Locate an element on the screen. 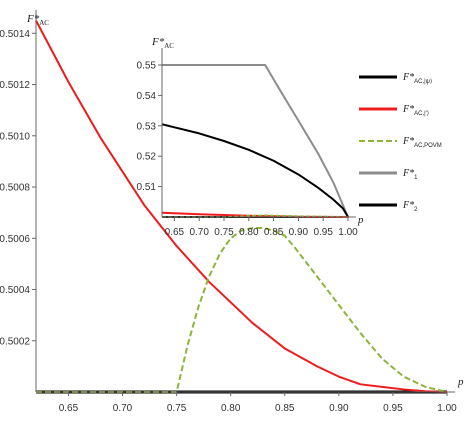  inset-x-tick-label: 1.00 is located at coordinates (348, 232).